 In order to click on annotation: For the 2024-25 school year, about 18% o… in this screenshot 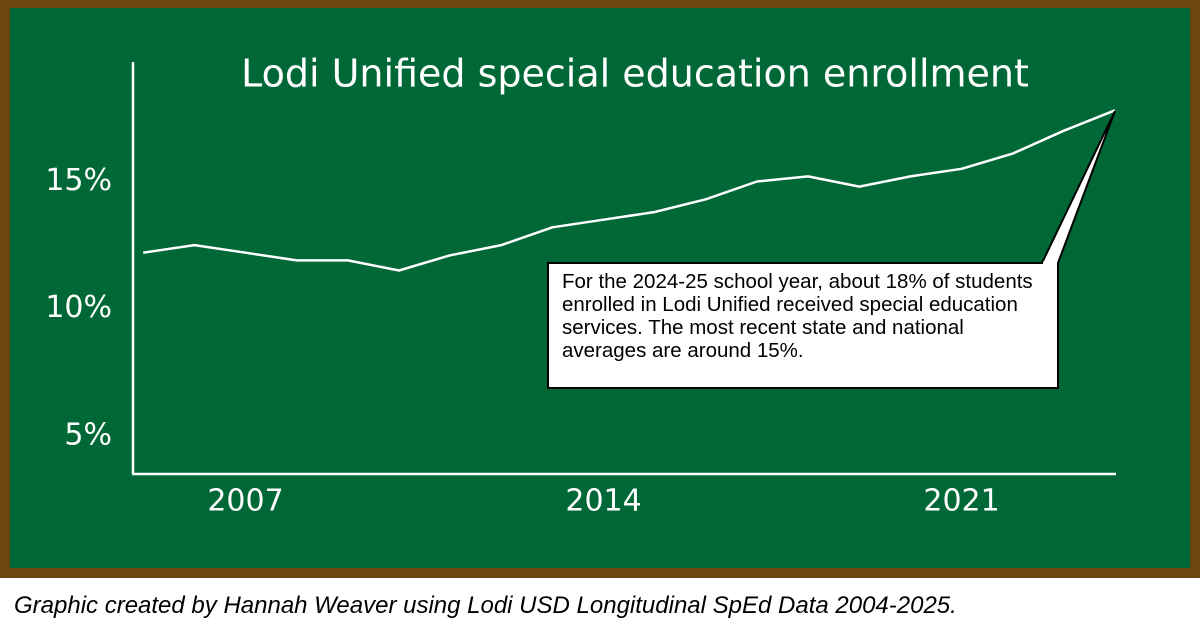, I will do `click(797, 316)`.